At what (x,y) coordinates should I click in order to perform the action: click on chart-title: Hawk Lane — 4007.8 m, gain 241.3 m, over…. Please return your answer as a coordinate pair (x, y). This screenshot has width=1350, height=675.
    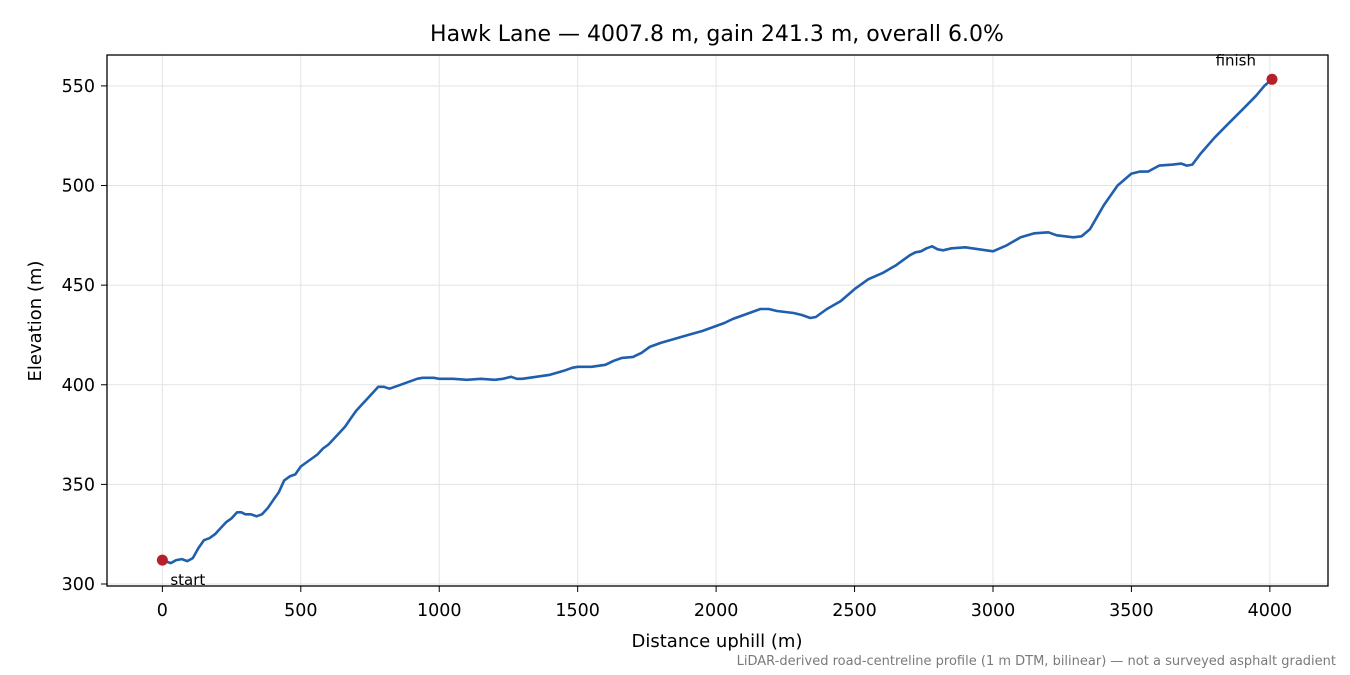
    Looking at the image, I should click on (717, 34).